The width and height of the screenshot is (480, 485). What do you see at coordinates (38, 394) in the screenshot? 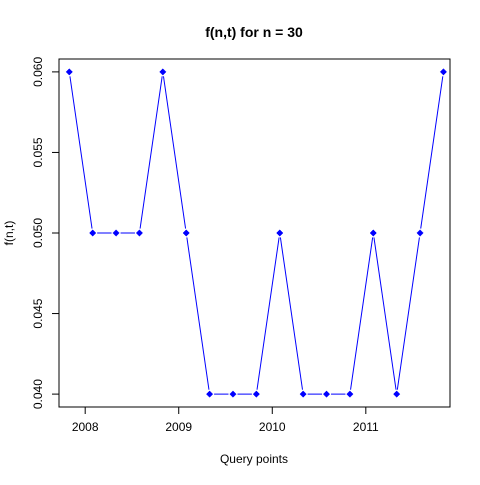
I see `y-tick-label: 0.040` at bounding box center [38, 394].